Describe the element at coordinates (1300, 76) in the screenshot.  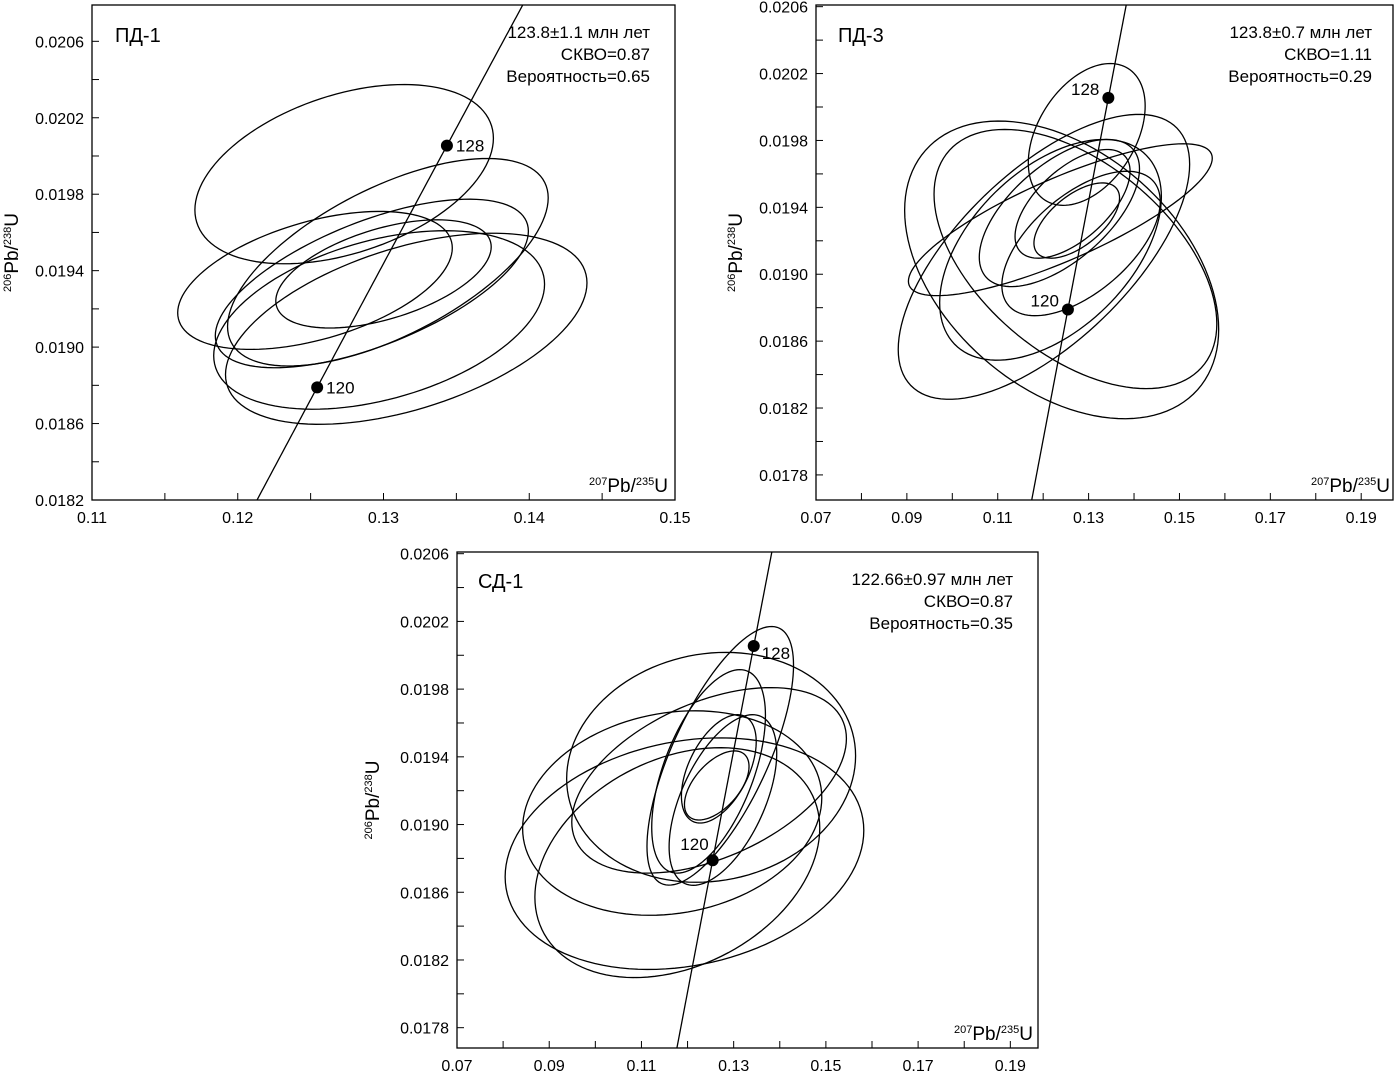
I see `stat-line: Вероятность=0.29` at that location.